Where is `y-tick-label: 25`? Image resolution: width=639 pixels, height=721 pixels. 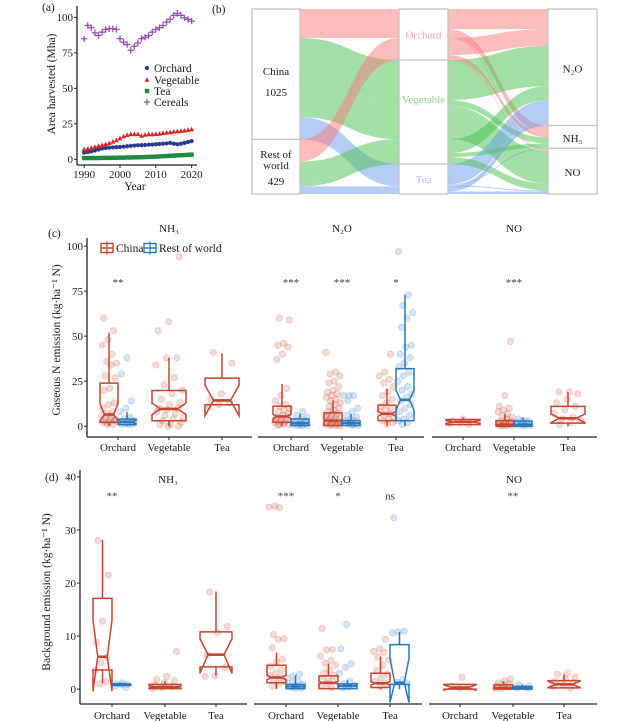
y-tick-label: 25 is located at coordinates (78, 382).